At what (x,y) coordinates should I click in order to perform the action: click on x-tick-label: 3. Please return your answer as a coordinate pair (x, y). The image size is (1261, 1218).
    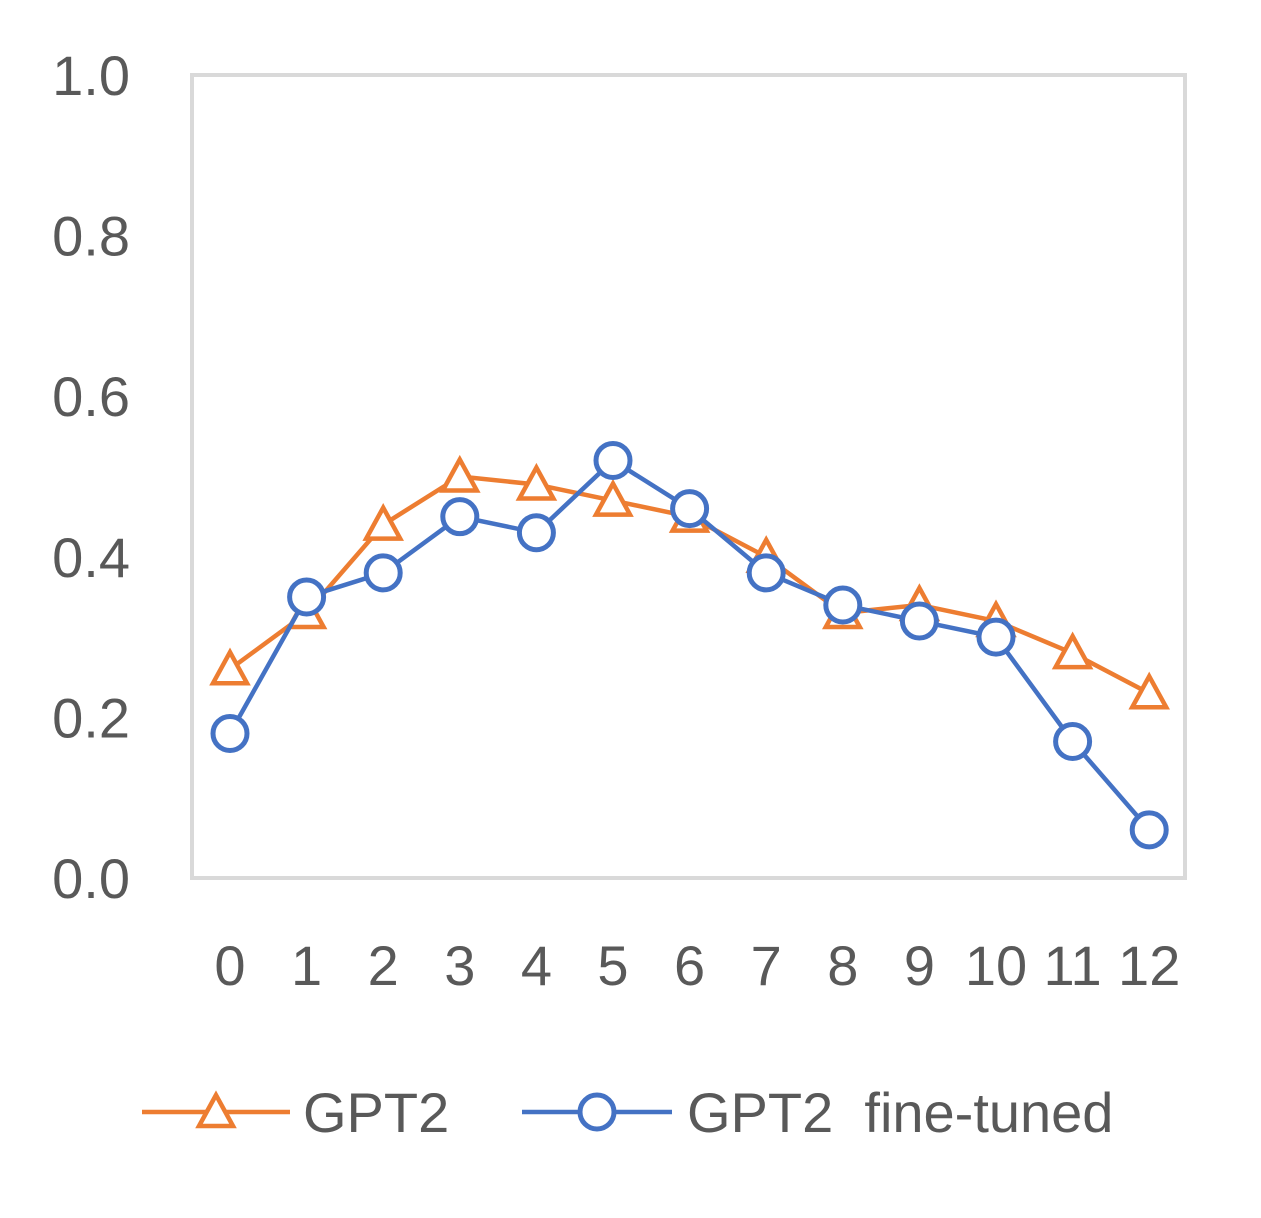
    Looking at the image, I should click on (459, 965).